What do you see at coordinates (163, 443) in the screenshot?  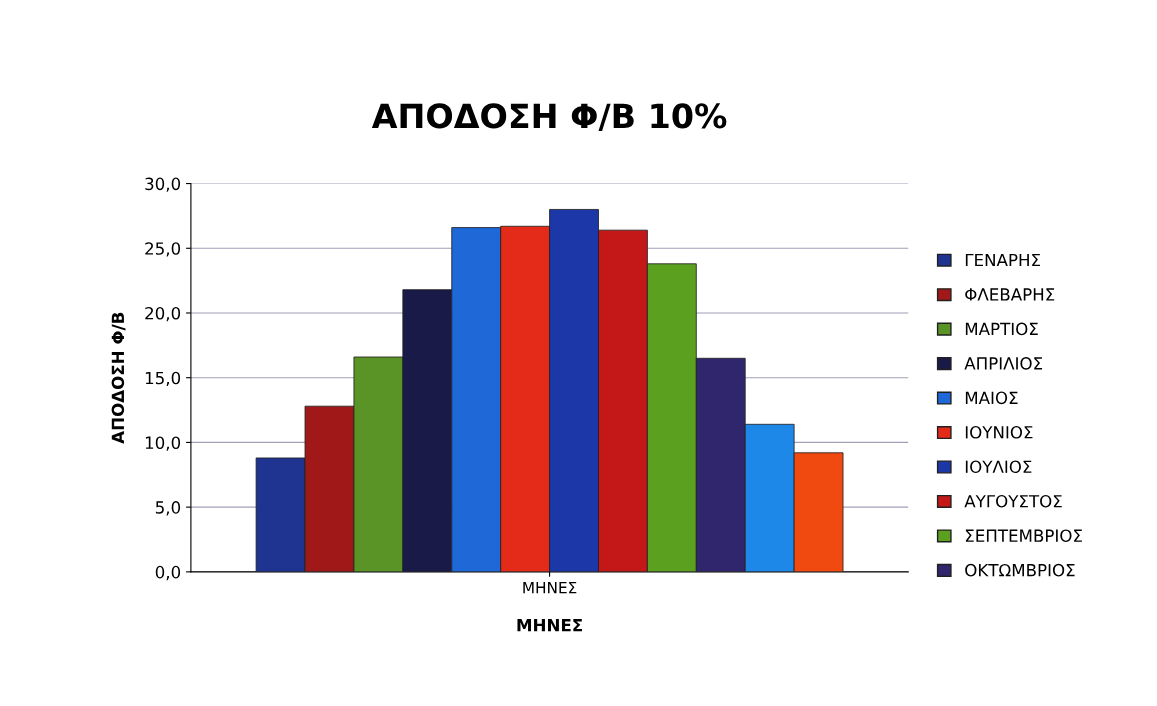 I see `y-tick-label: 10,0` at bounding box center [163, 443].